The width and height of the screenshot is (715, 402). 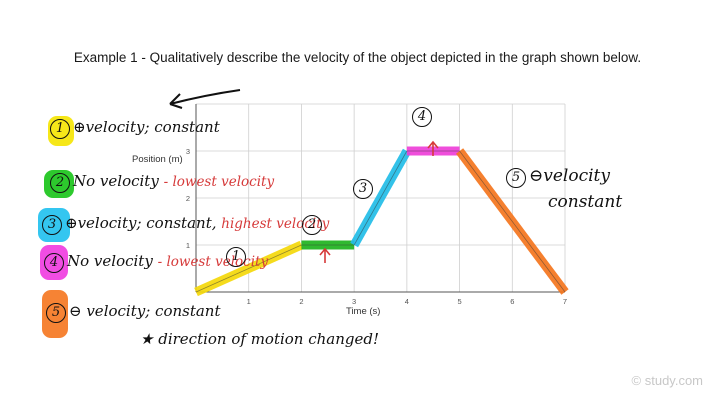 What do you see at coordinates (512, 301) in the screenshot?
I see `x-tick-label: 6` at bounding box center [512, 301].